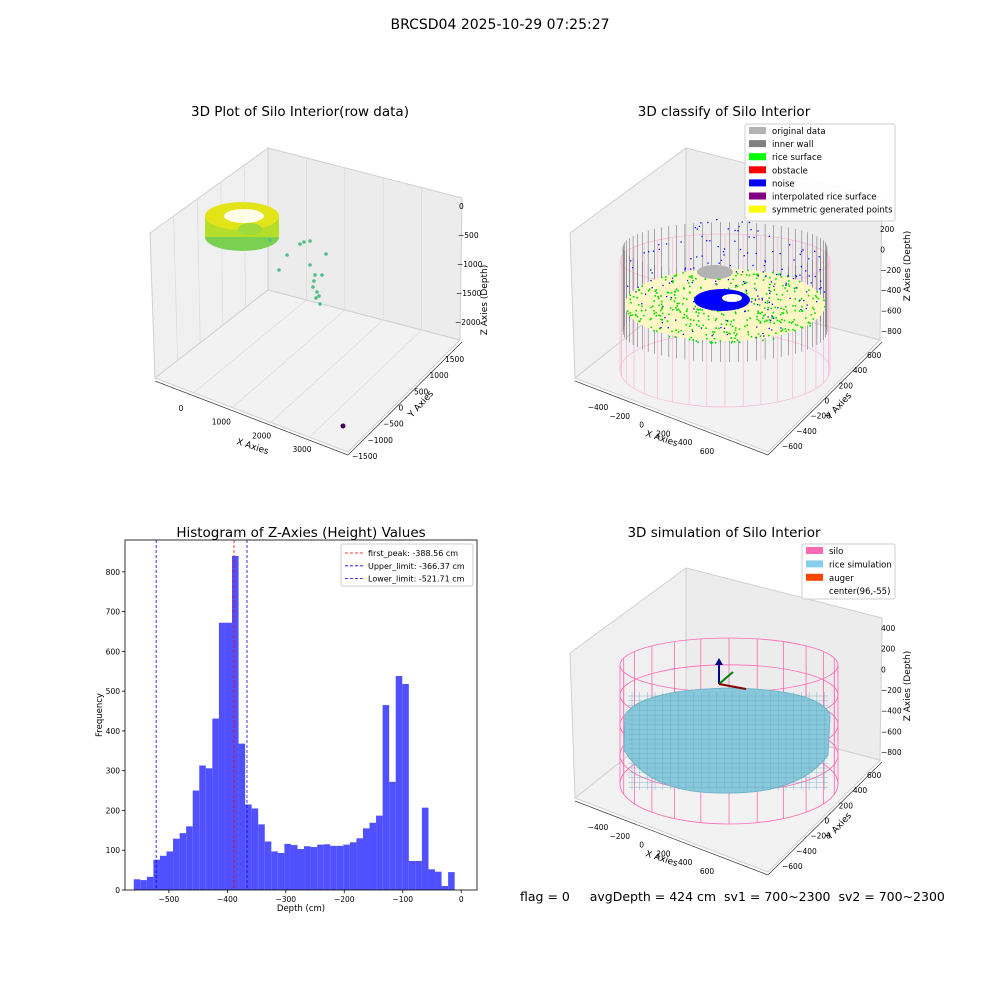 The width and height of the screenshot is (1000, 1000). I want to click on x-tick-labels: 0 1000 2000 3000, so click(245, 429).